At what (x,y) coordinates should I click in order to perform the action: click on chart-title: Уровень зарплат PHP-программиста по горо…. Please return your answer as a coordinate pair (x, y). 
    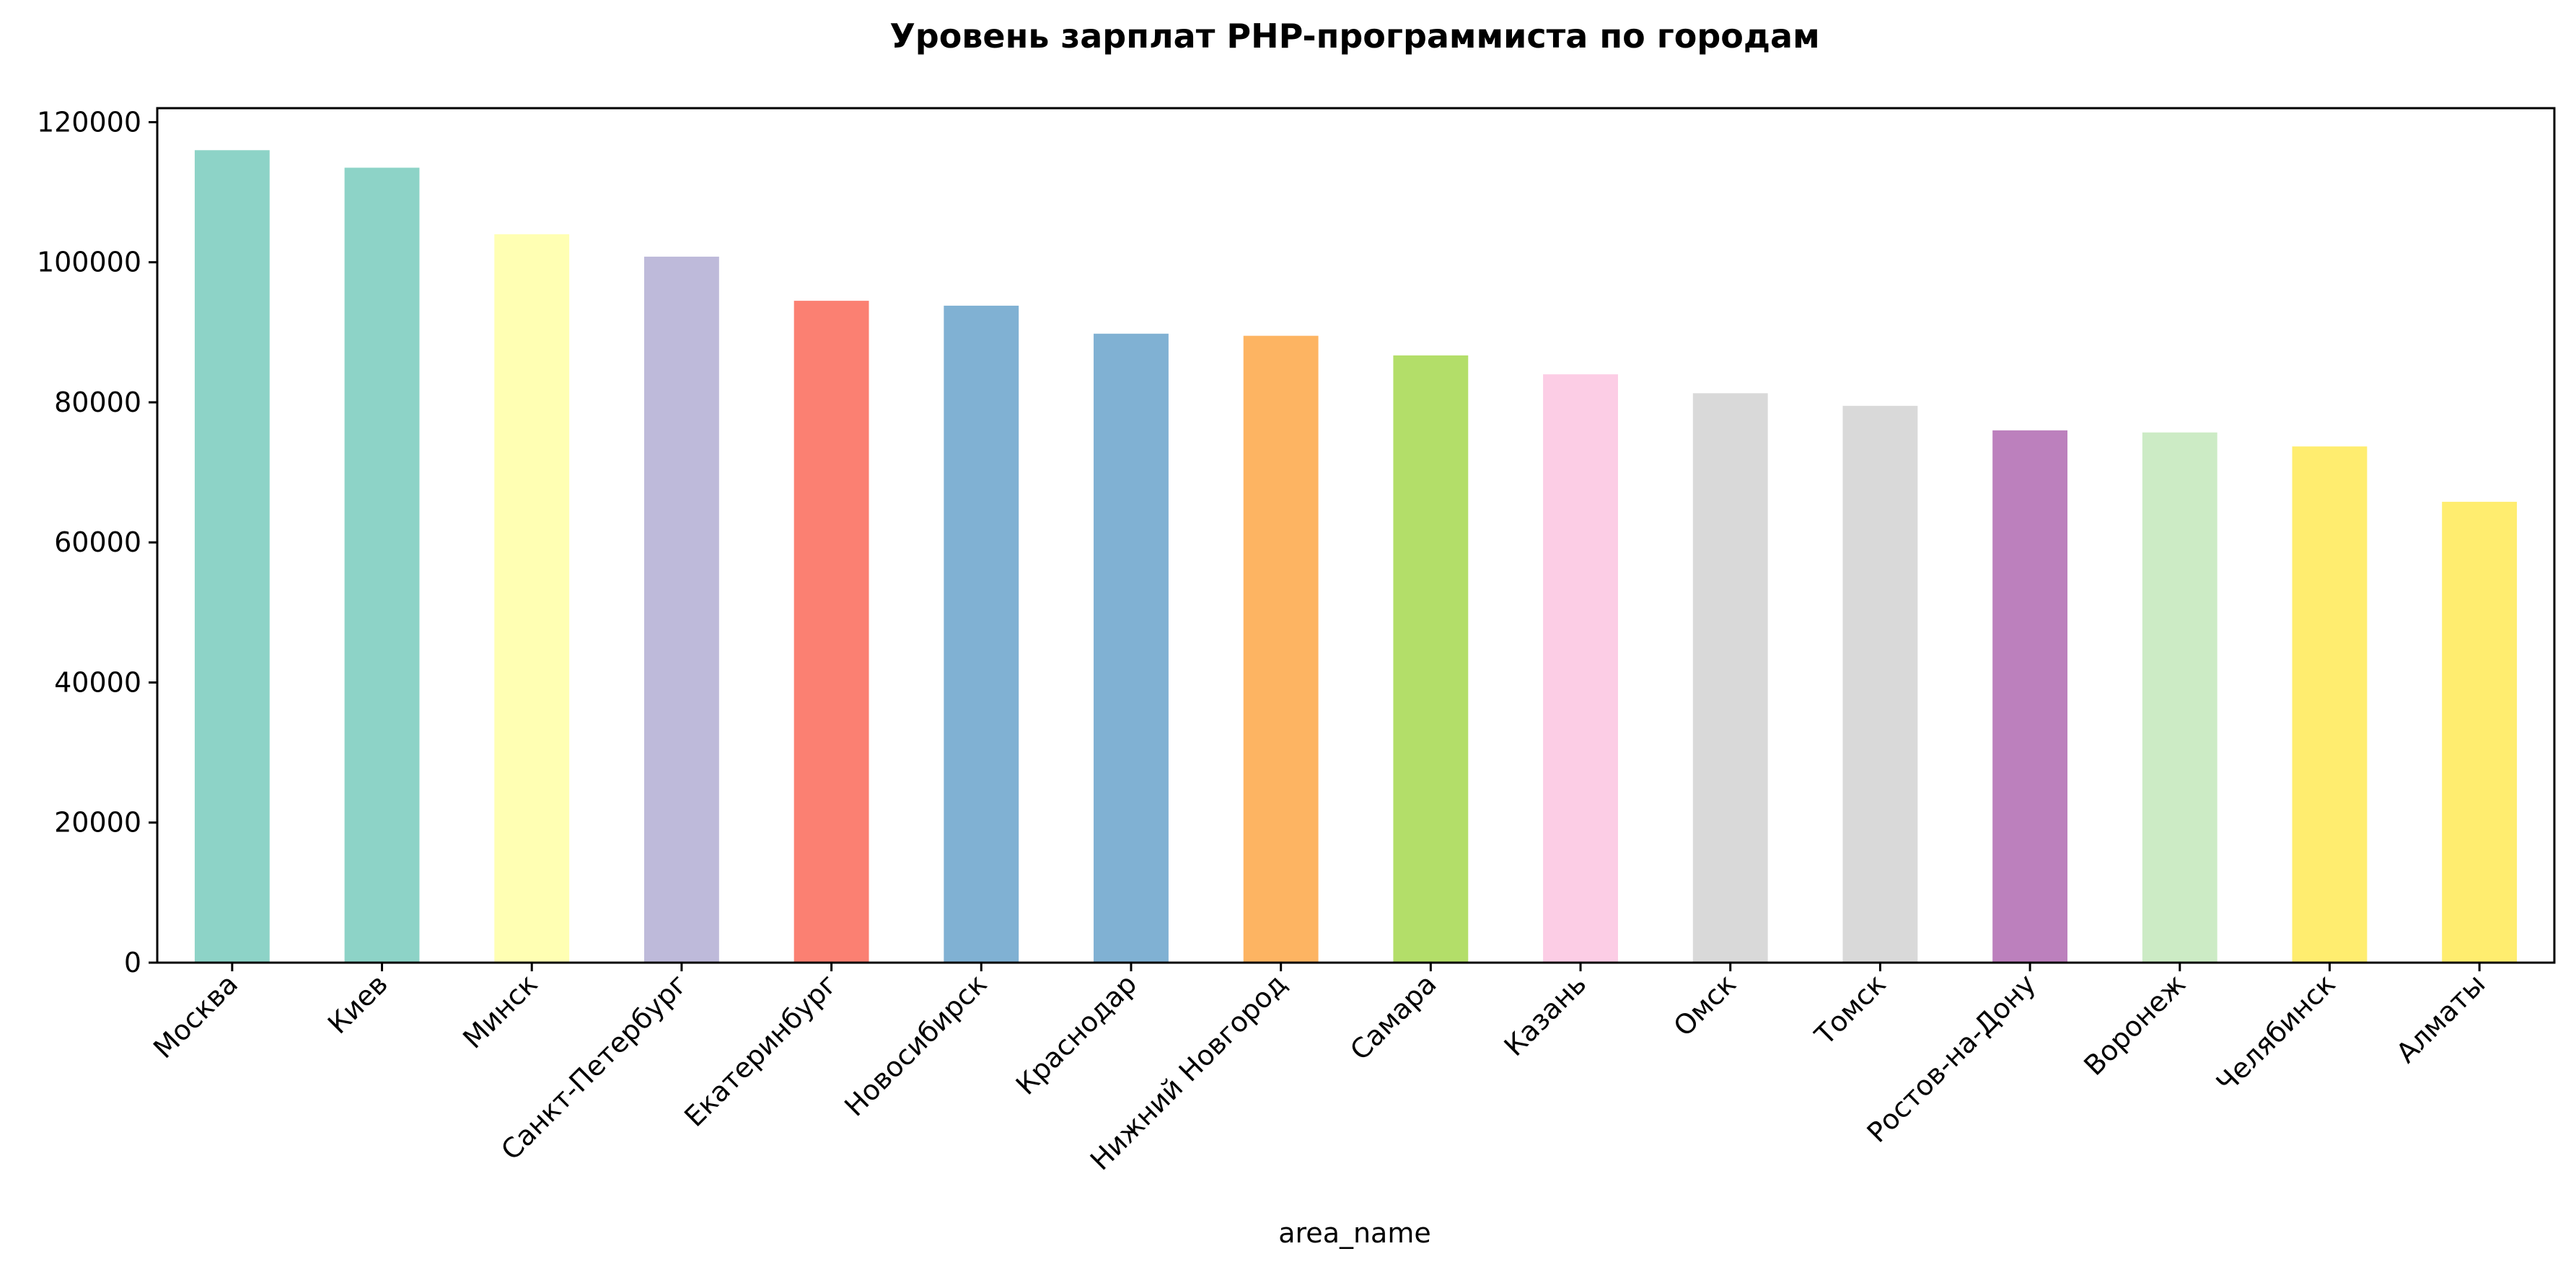
    Looking at the image, I should click on (1354, 36).